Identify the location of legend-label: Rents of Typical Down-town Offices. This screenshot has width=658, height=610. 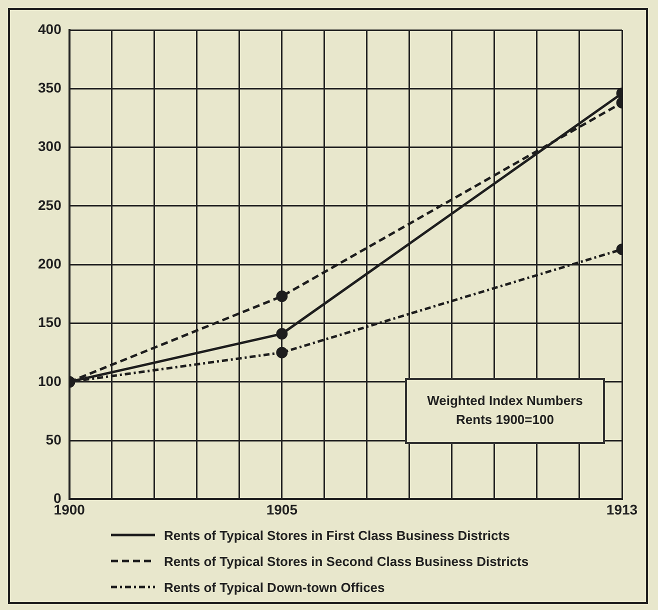
(274, 587).